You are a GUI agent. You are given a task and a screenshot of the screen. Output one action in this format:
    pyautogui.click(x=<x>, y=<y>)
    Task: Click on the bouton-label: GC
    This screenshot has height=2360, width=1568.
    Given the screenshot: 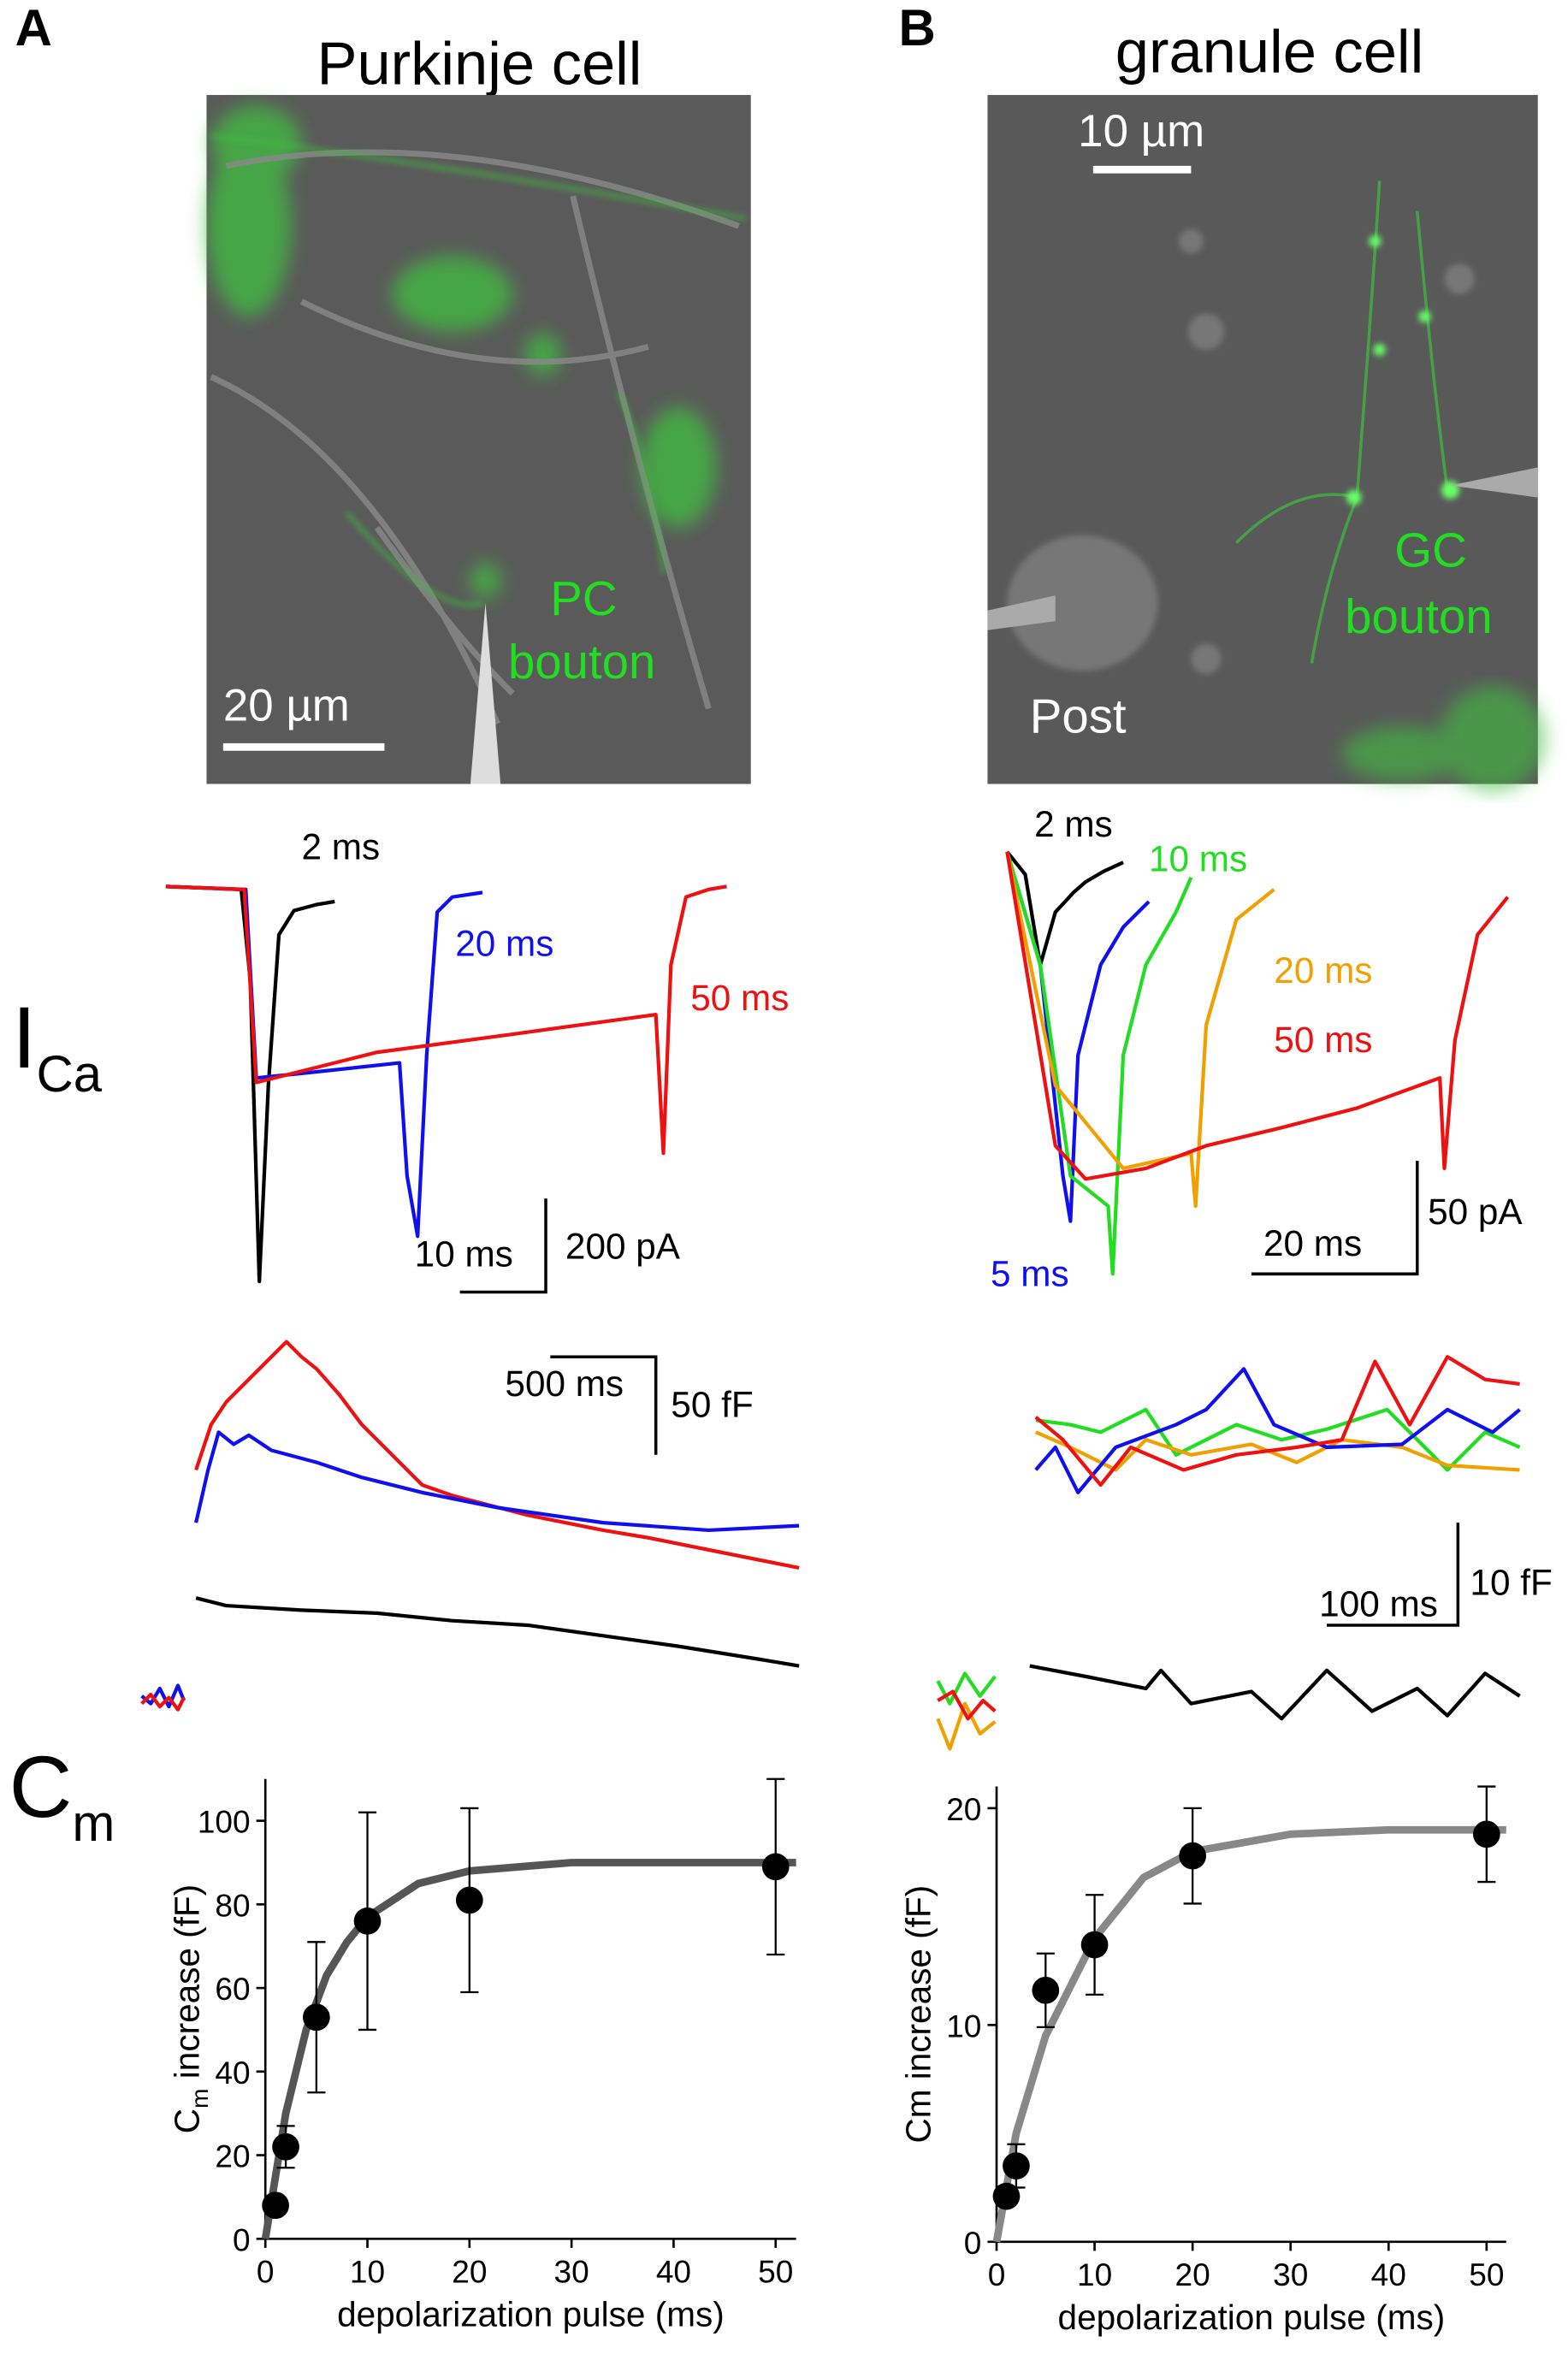 What is the action you would take?
    pyautogui.click(x=1430, y=550)
    